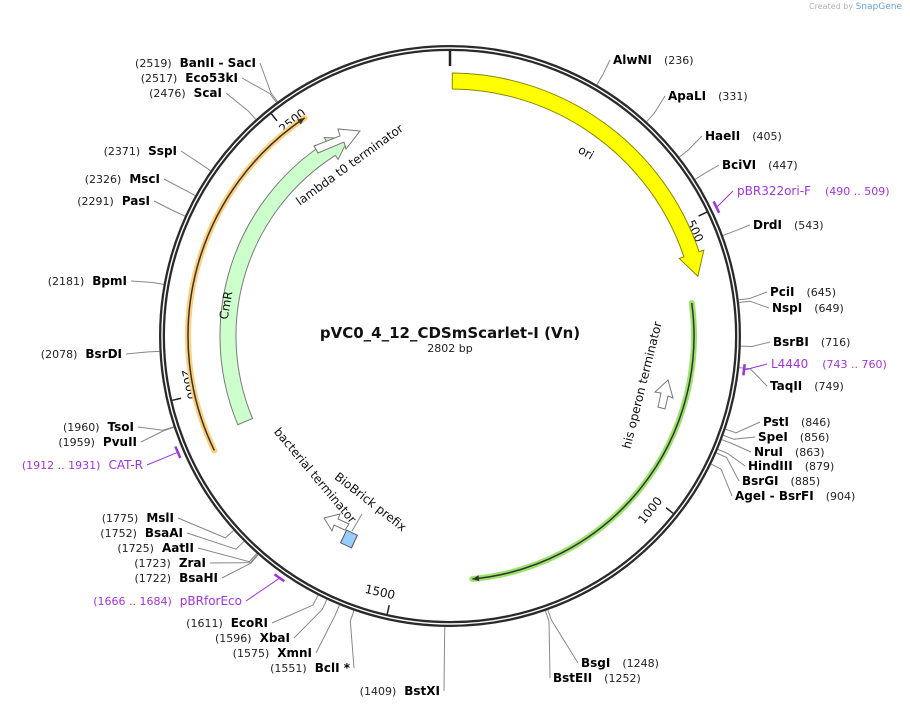  Describe the element at coordinates (831, 6) in the screenshot. I see `credit-prefix: Created by` at that location.